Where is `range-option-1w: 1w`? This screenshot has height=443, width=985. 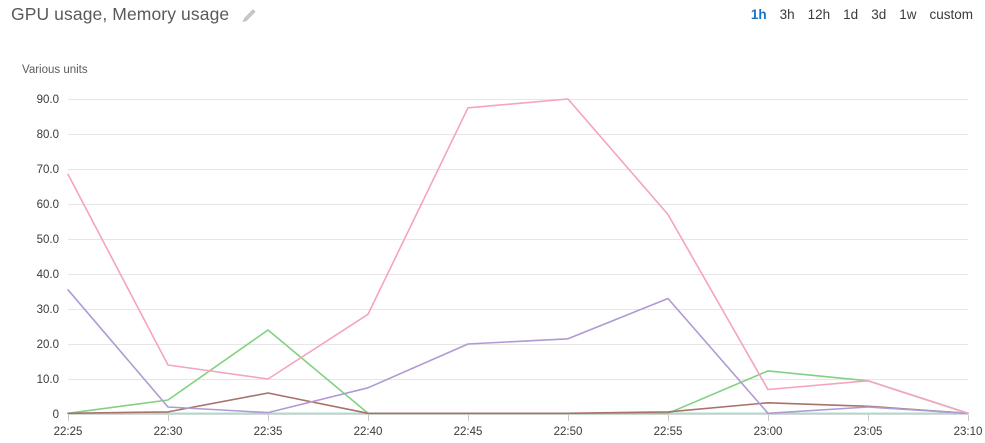 range-option-1w: 1w is located at coordinates (908, 14).